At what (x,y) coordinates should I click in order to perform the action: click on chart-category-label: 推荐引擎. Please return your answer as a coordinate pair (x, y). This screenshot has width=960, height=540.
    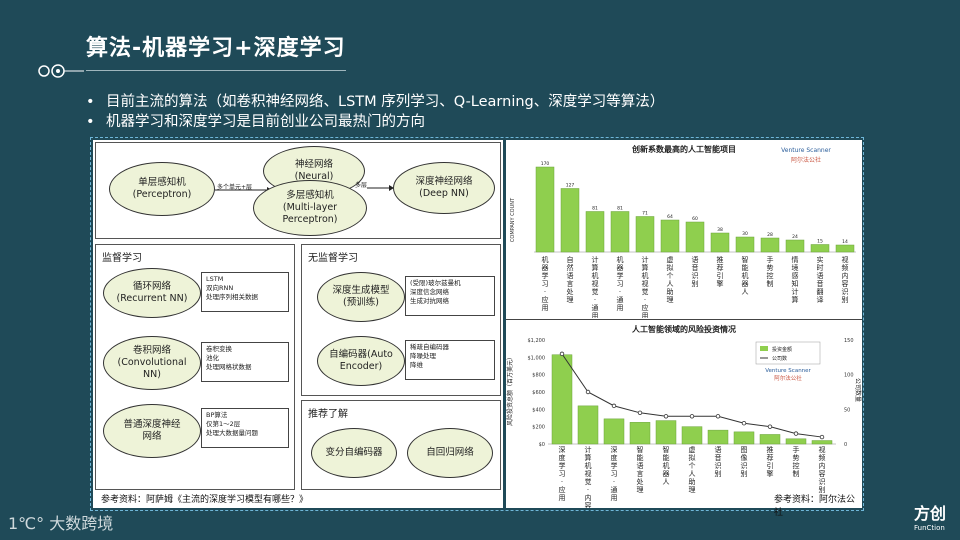
    Looking at the image, I should click on (770, 461).